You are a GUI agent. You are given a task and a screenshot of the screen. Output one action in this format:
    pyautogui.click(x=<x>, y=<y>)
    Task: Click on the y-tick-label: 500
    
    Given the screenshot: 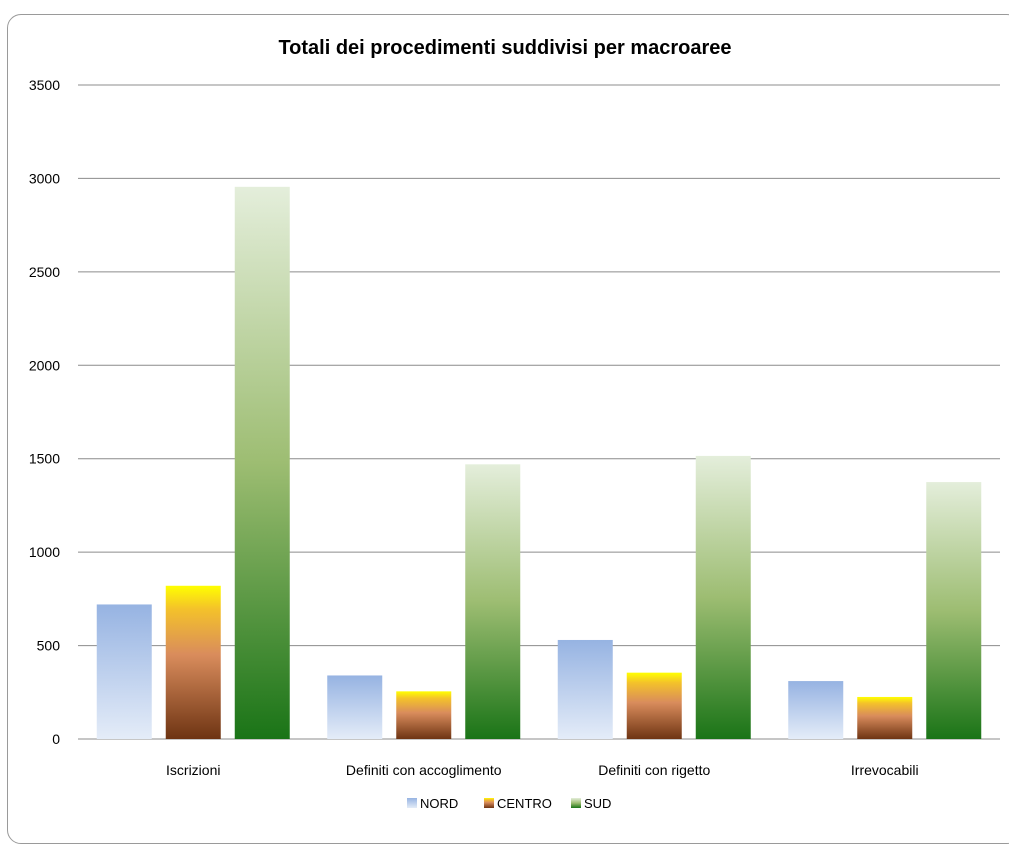 What is the action you would take?
    pyautogui.click(x=49, y=646)
    